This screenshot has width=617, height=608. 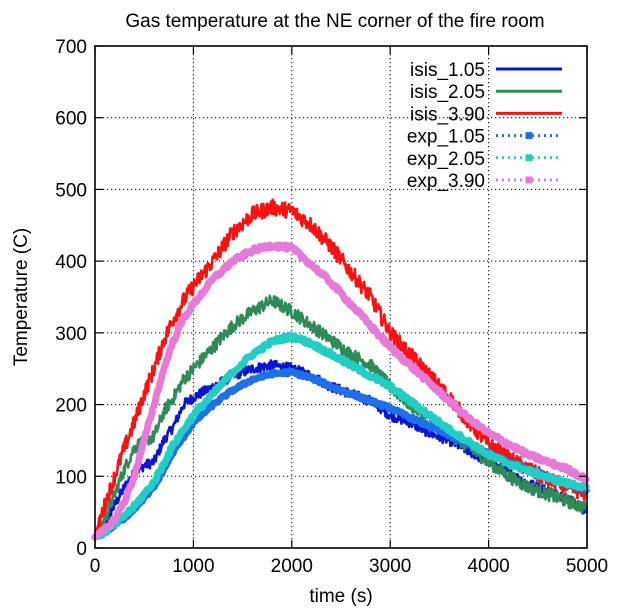 What do you see at coordinates (488, 566) in the screenshot?
I see `x-tick-label: 4000` at bounding box center [488, 566].